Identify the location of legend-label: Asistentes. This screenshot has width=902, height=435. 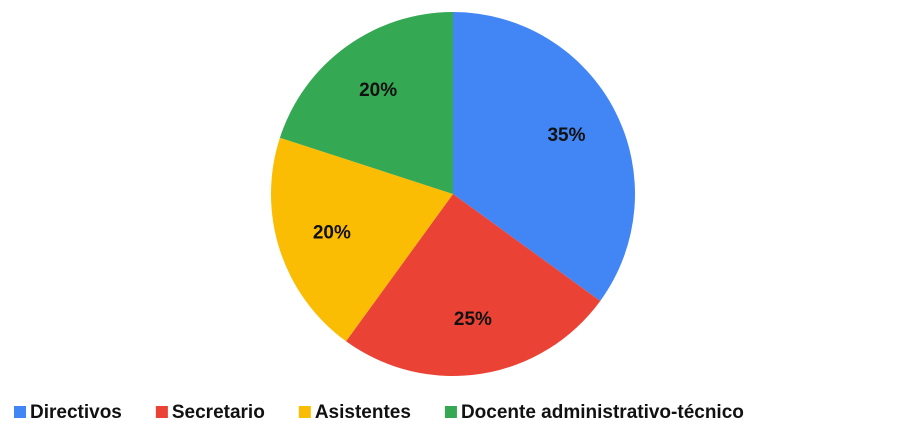
(363, 412).